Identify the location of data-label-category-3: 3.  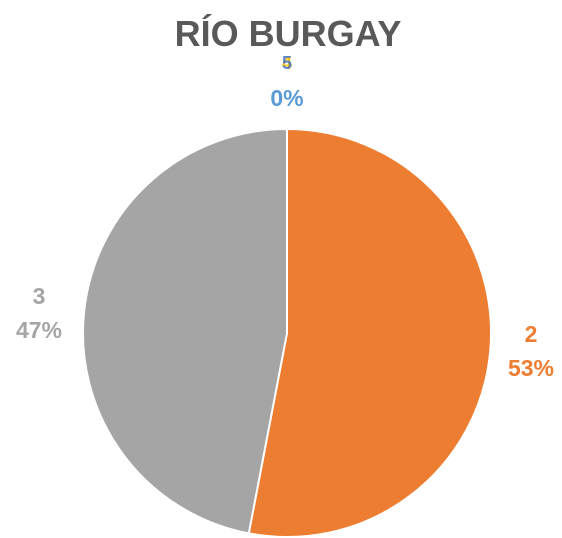
(39, 296).